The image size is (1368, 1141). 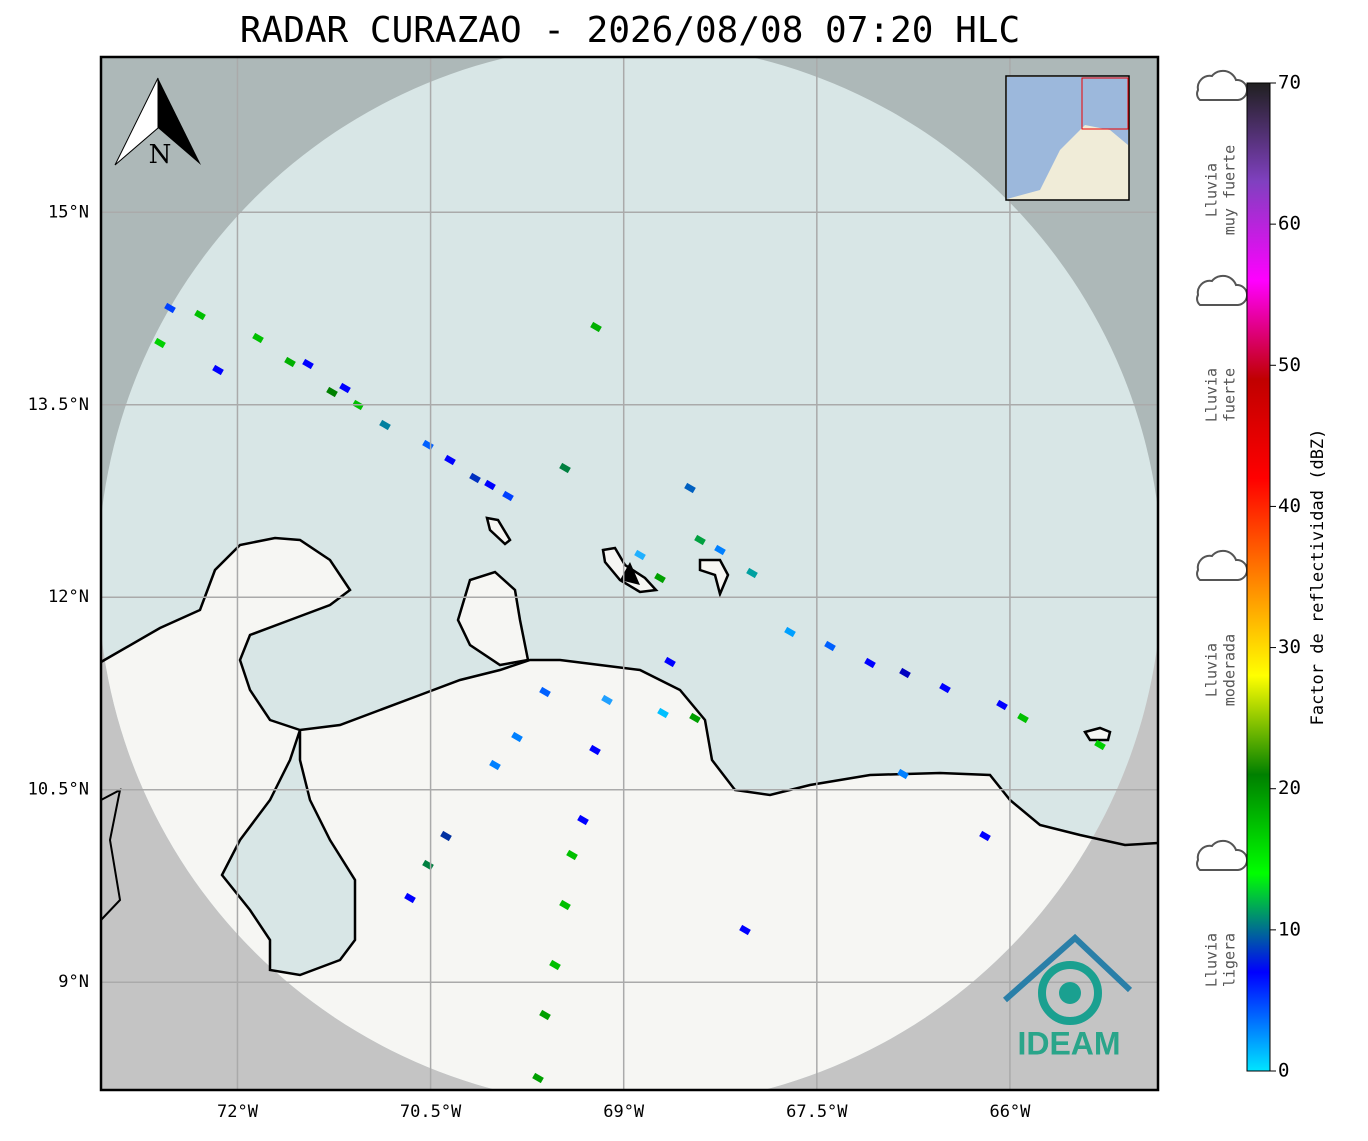 I want to click on paraguana, so click(x=493, y=618).